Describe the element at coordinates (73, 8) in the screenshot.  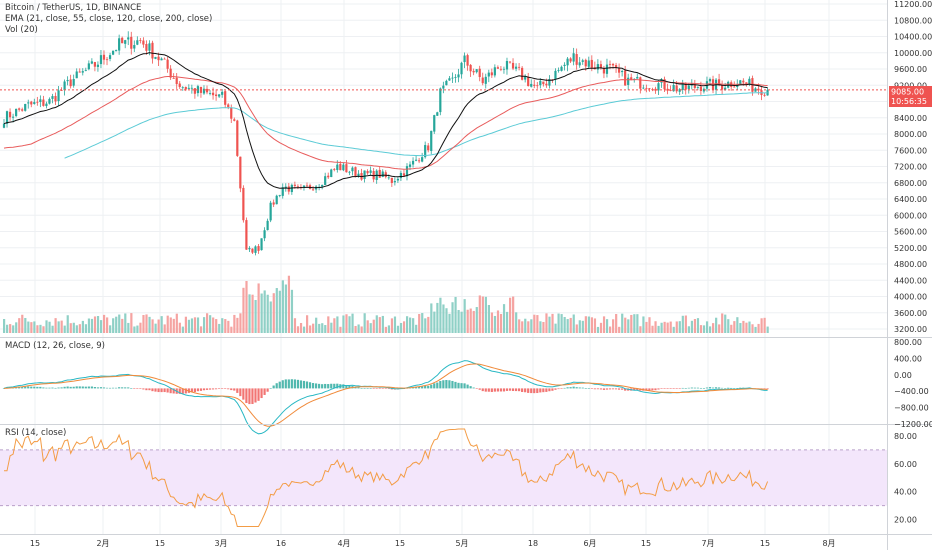
I see `symbol-title: Bitcoin / TetherUS, 1D, BINANCE` at that location.